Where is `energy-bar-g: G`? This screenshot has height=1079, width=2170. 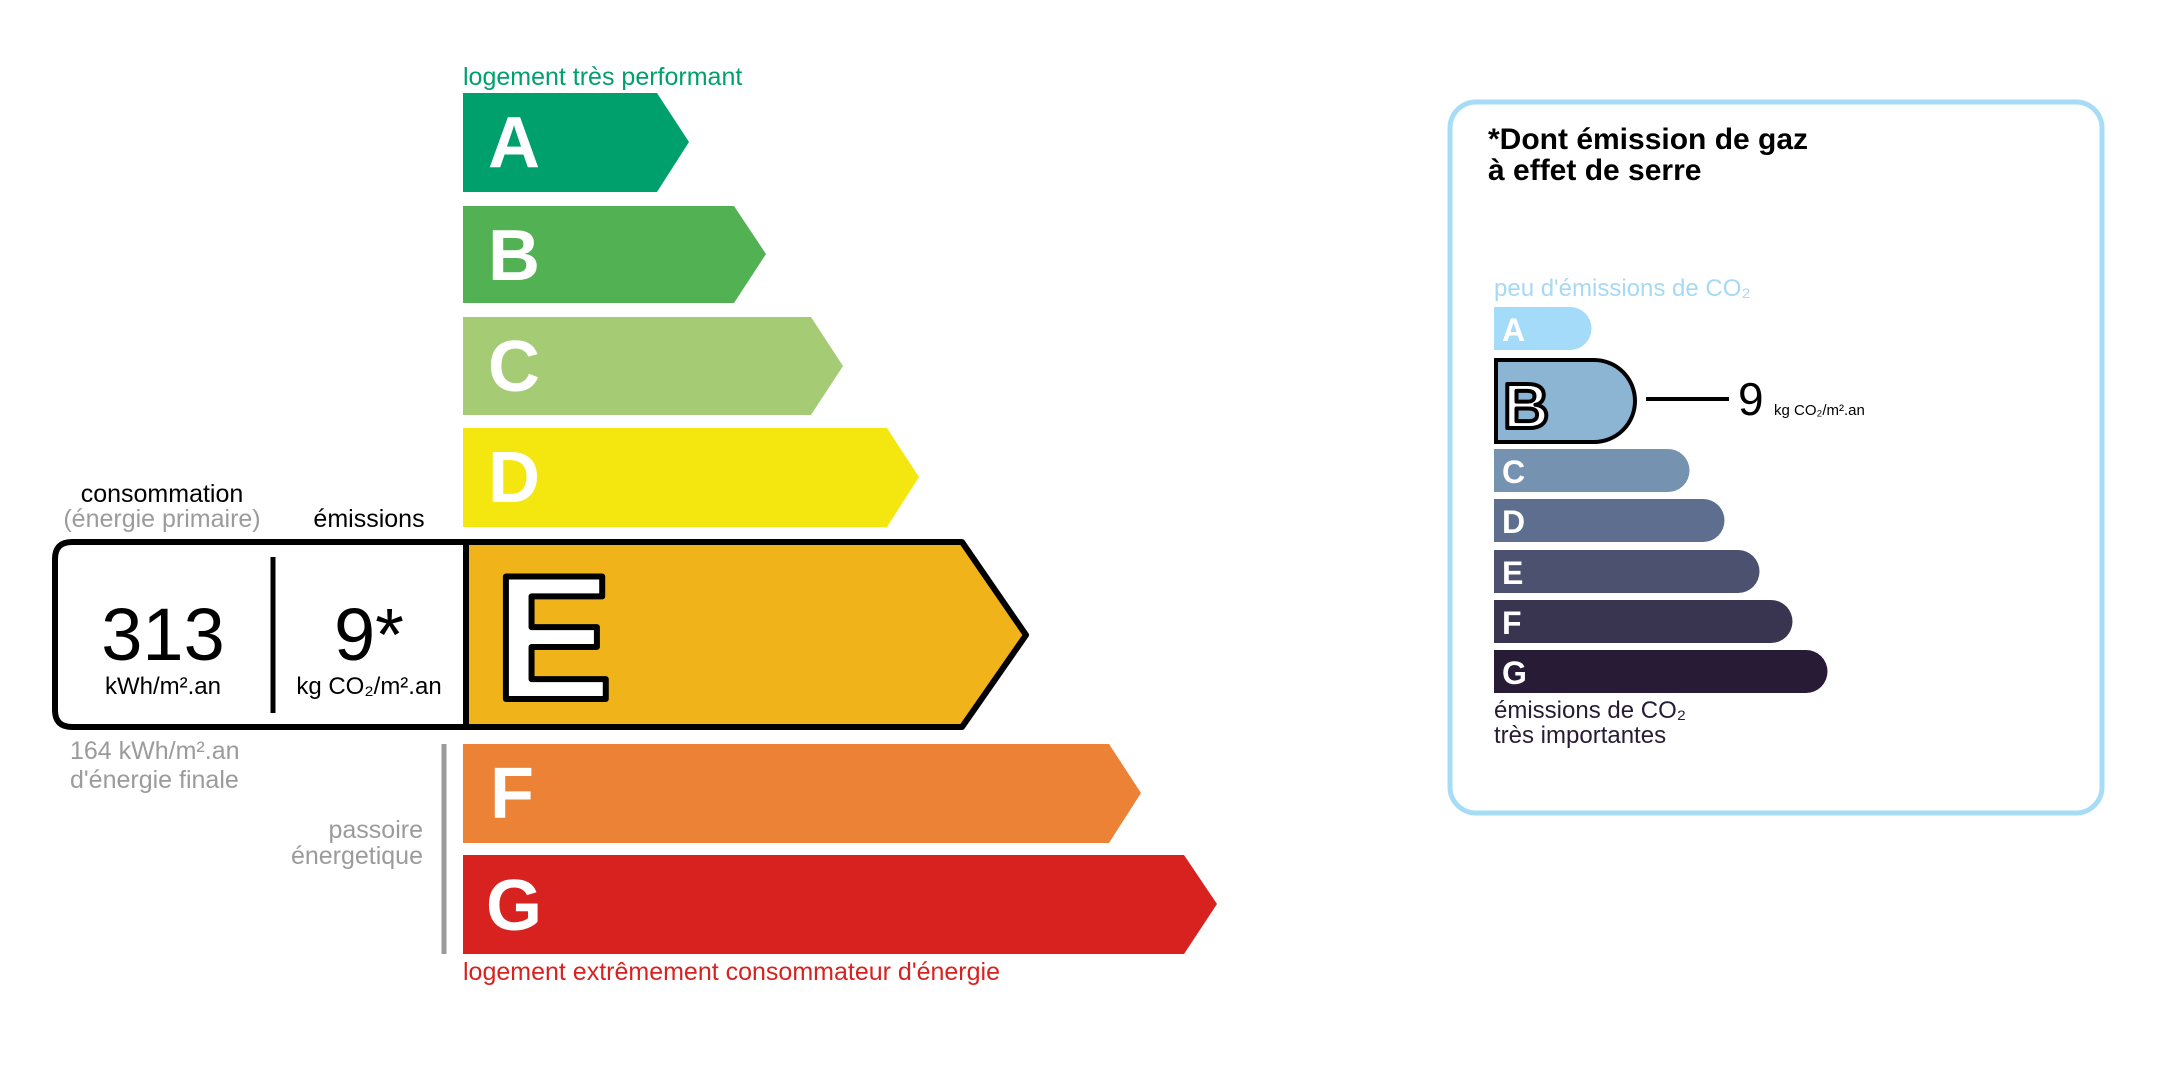
energy-bar-g: G is located at coordinates (840, 904).